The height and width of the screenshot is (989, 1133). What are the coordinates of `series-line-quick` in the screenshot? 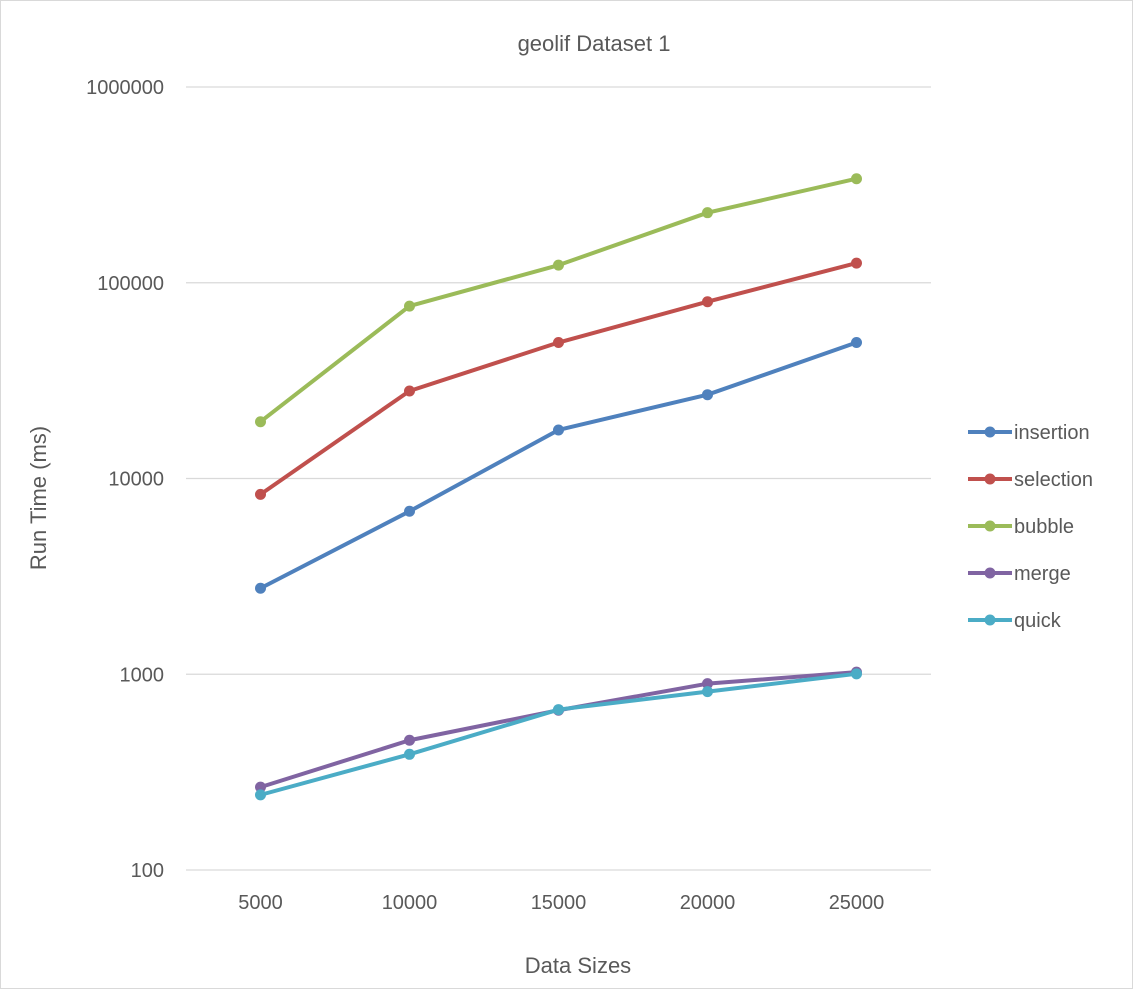 It's located at (558, 734).